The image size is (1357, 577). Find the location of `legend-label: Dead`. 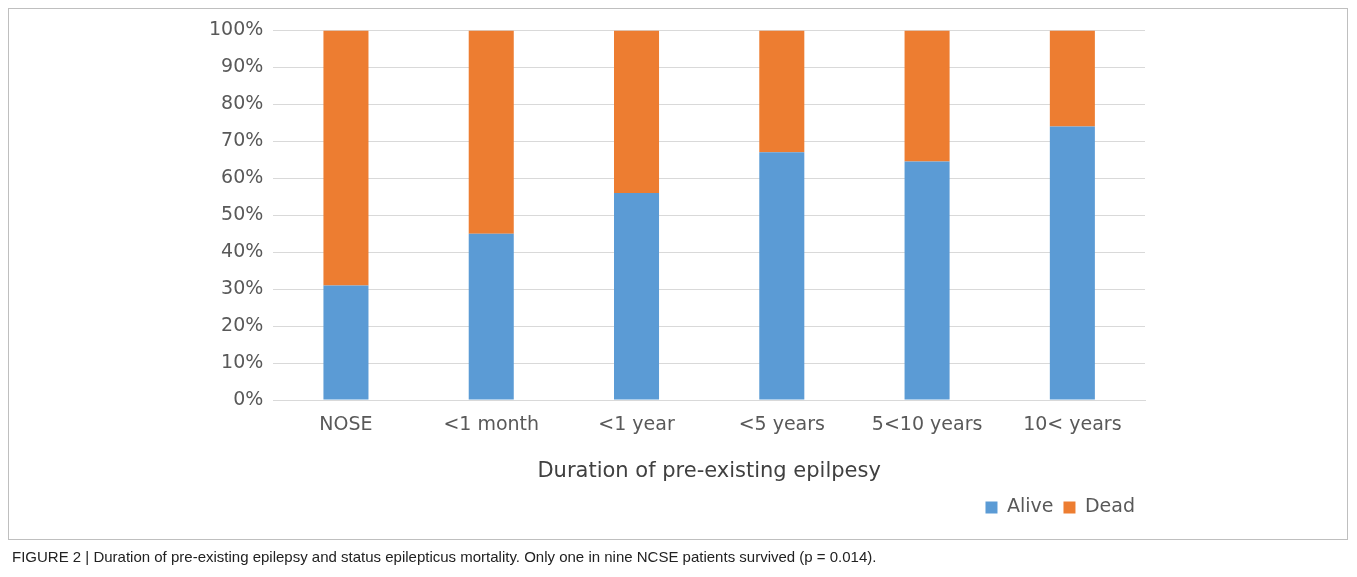

legend-label: Dead is located at coordinates (1110, 505).